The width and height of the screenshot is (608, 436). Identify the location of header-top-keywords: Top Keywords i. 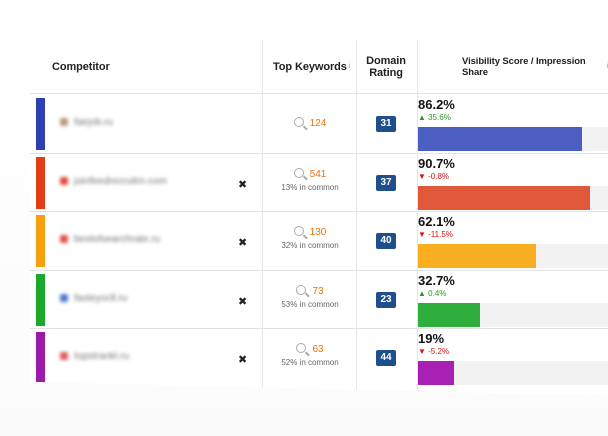
(311, 66).